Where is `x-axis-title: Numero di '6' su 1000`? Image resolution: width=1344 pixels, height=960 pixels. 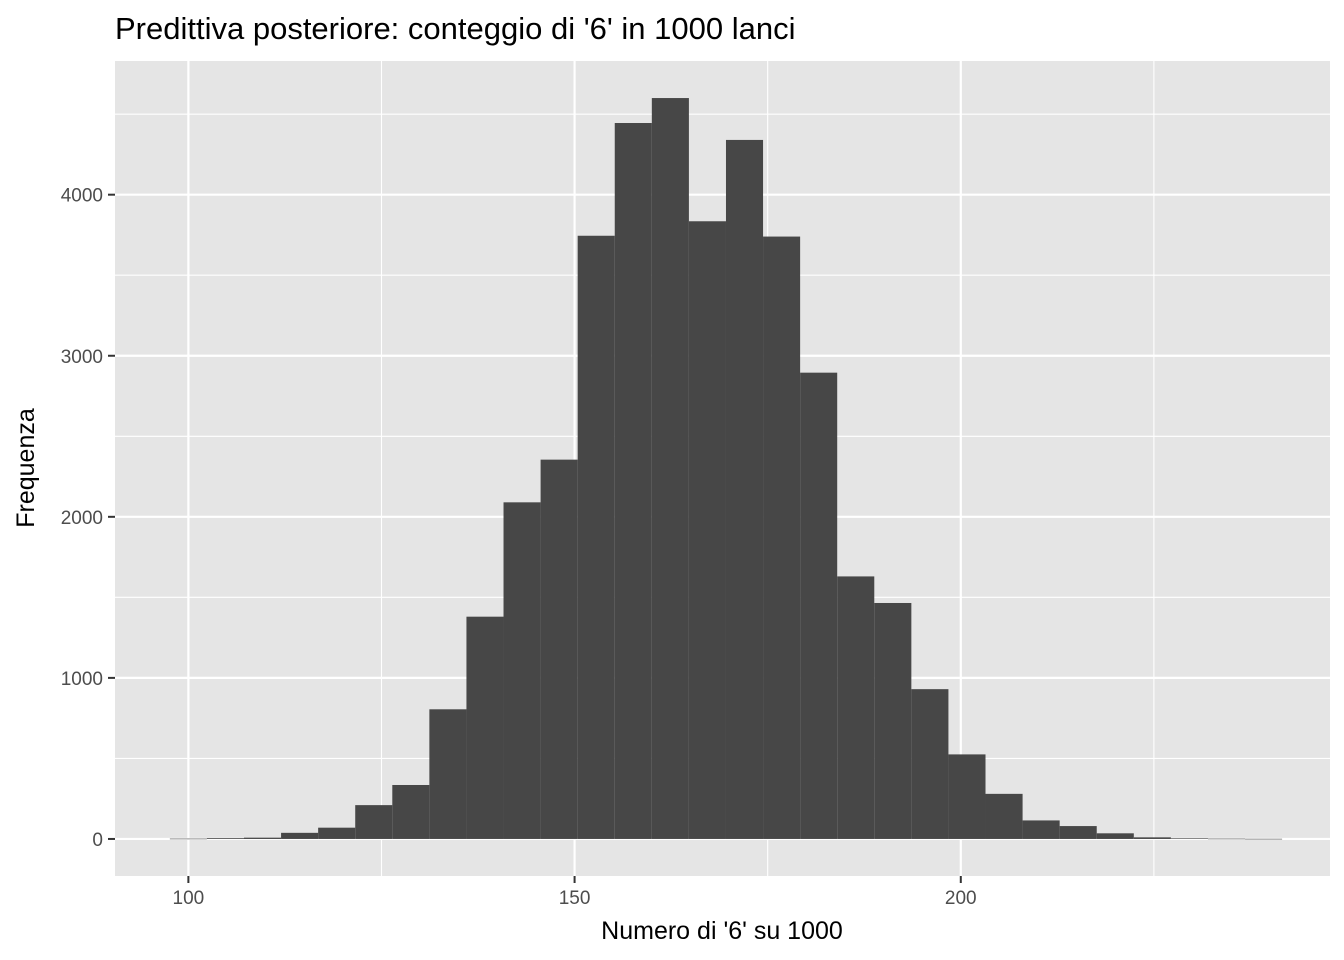 x-axis-title: Numero di '6' su 1000 is located at coordinates (722, 931).